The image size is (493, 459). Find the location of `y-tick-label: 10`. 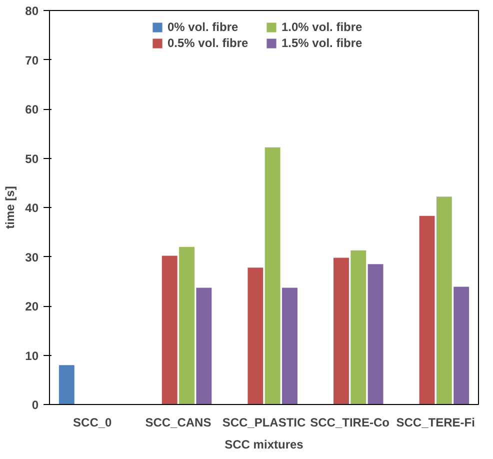

y-tick-label: 10 is located at coordinates (32, 355).